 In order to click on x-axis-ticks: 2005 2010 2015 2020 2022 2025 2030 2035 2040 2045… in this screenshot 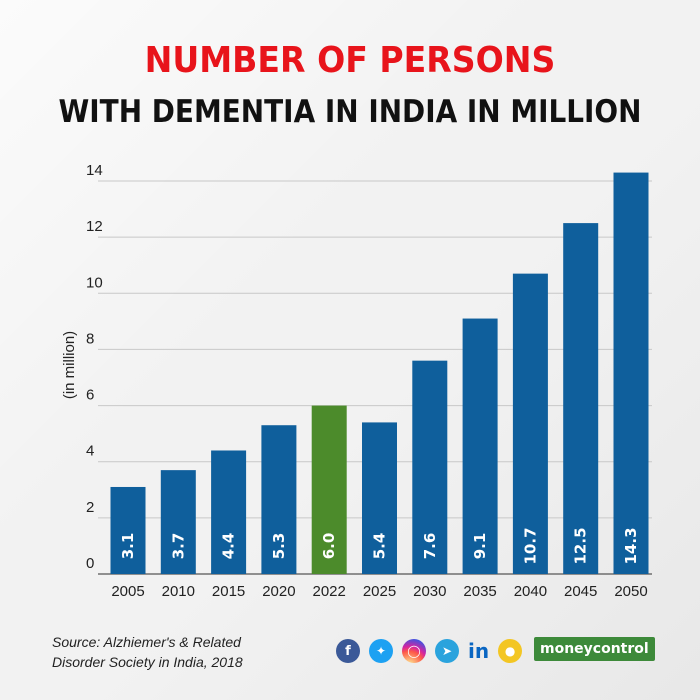, I will do `click(379, 591)`.